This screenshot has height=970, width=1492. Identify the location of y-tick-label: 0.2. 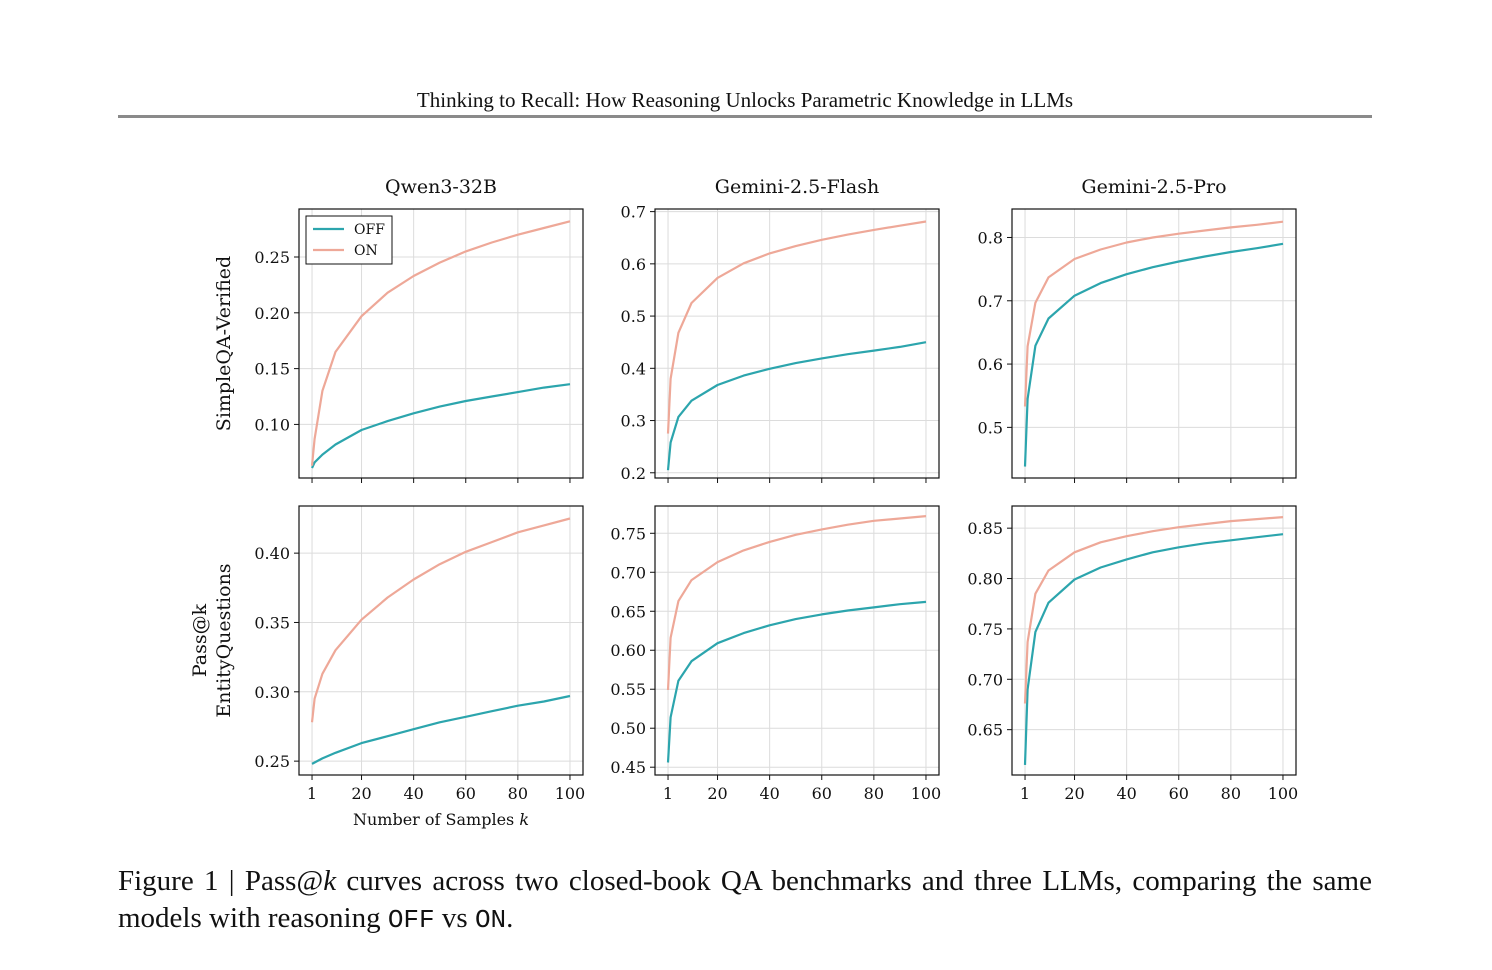
(633, 473).